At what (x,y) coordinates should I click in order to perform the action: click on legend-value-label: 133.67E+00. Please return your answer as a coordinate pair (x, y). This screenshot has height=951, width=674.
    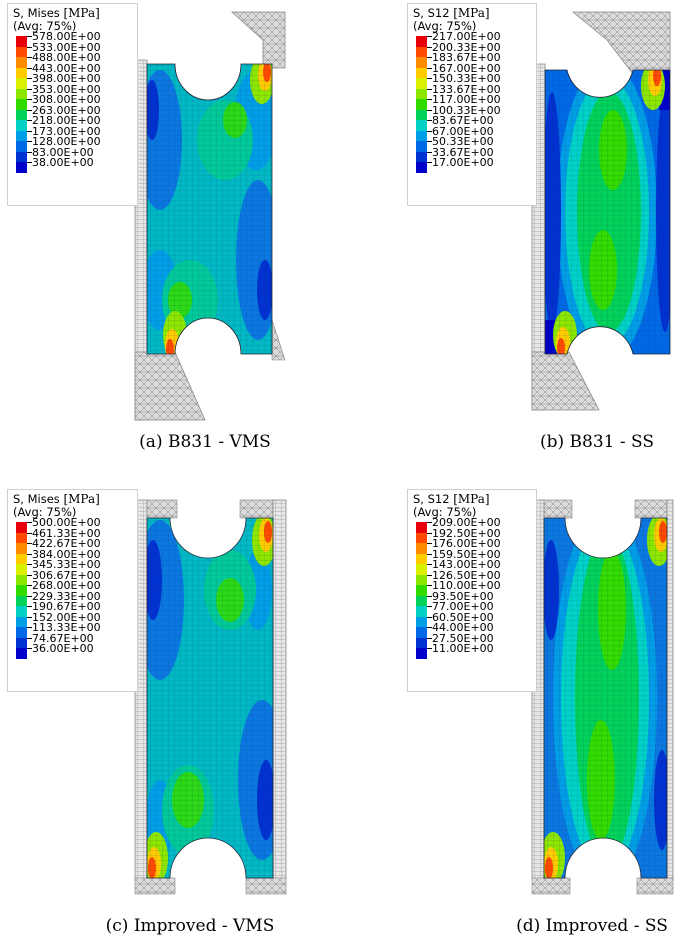
    Looking at the image, I should click on (466, 89).